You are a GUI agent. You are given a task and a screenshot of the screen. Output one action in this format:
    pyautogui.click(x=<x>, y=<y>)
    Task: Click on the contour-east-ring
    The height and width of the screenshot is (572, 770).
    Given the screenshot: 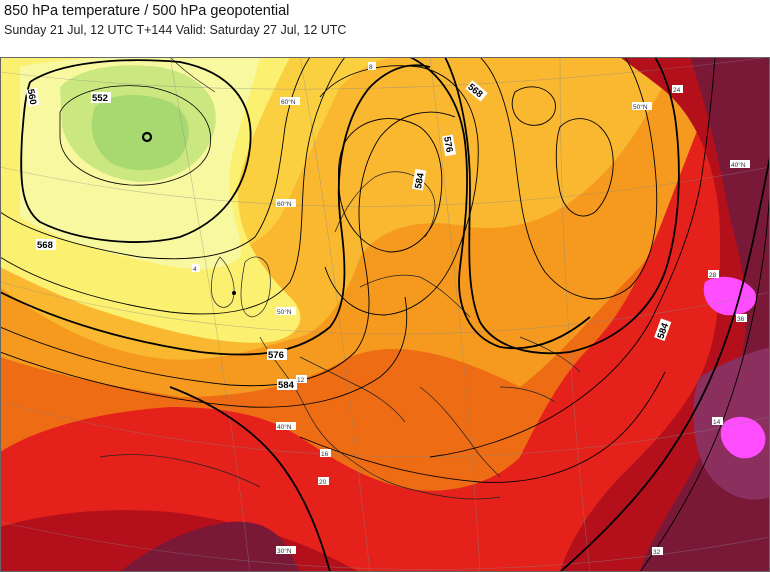 What is the action you would take?
    pyautogui.click(x=584, y=167)
    